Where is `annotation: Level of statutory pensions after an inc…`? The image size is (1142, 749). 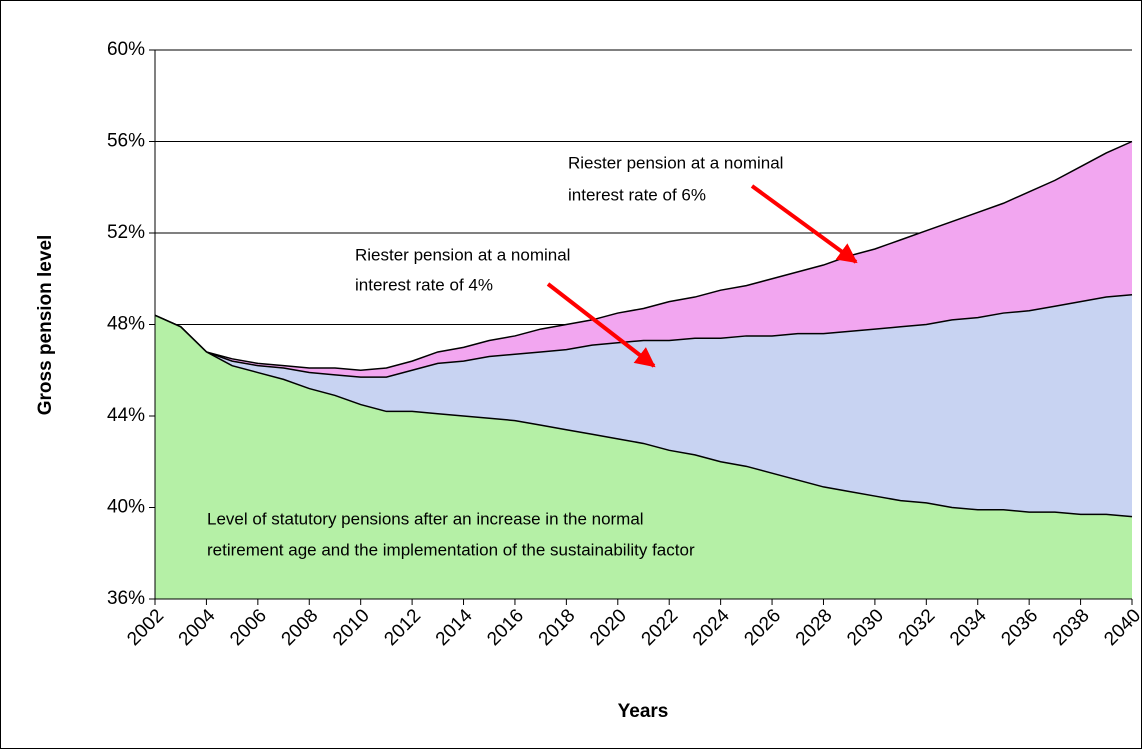
annotation: Level of statutory pensions after an inc… is located at coordinates (425, 518).